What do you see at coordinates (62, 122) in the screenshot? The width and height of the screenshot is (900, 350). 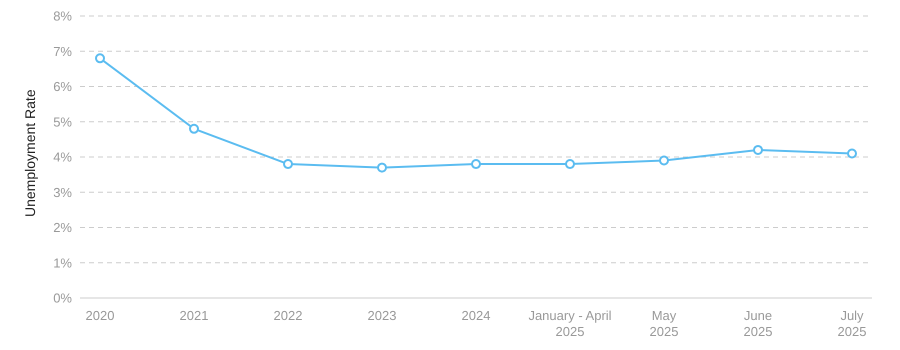 I see `y-tick-label: 5%` at bounding box center [62, 122].